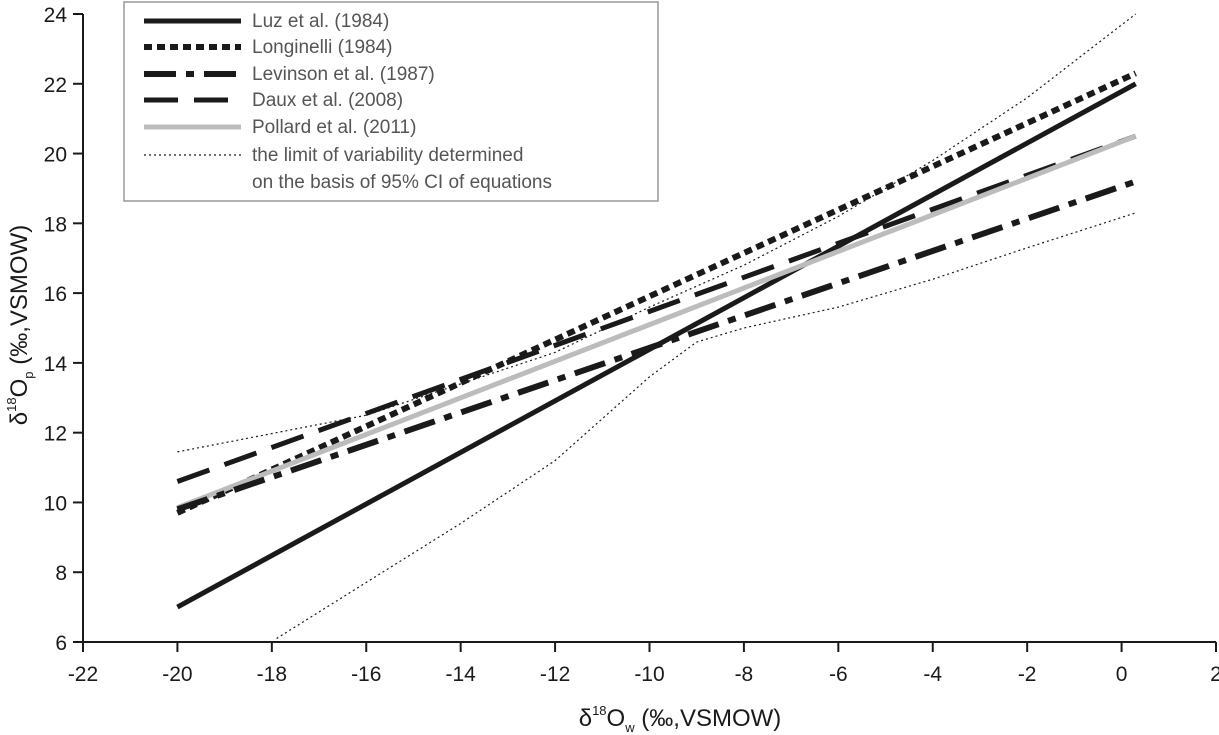 The height and width of the screenshot is (735, 1219). Describe the element at coordinates (932, 674) in the screenshot. I see `x-tick-label: -4` at that location.